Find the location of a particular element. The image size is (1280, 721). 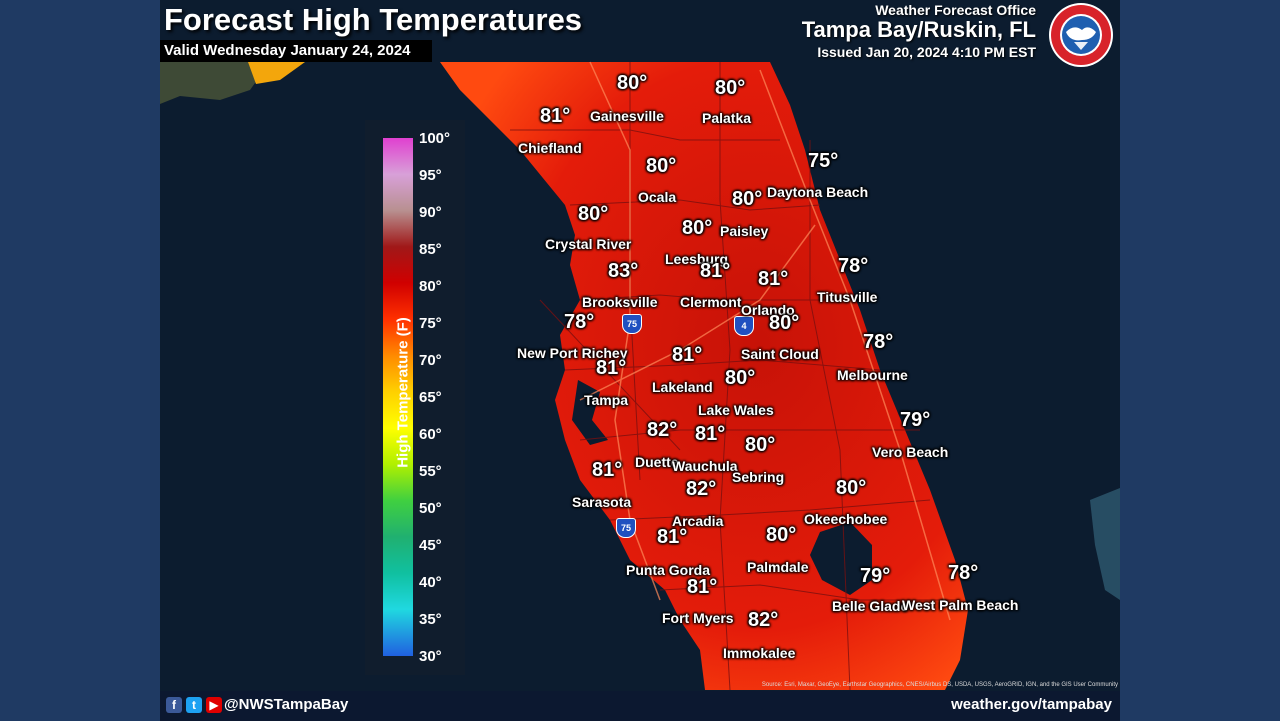

website-link: weather.gov/tampabay is located at coordinates (1031, 704).